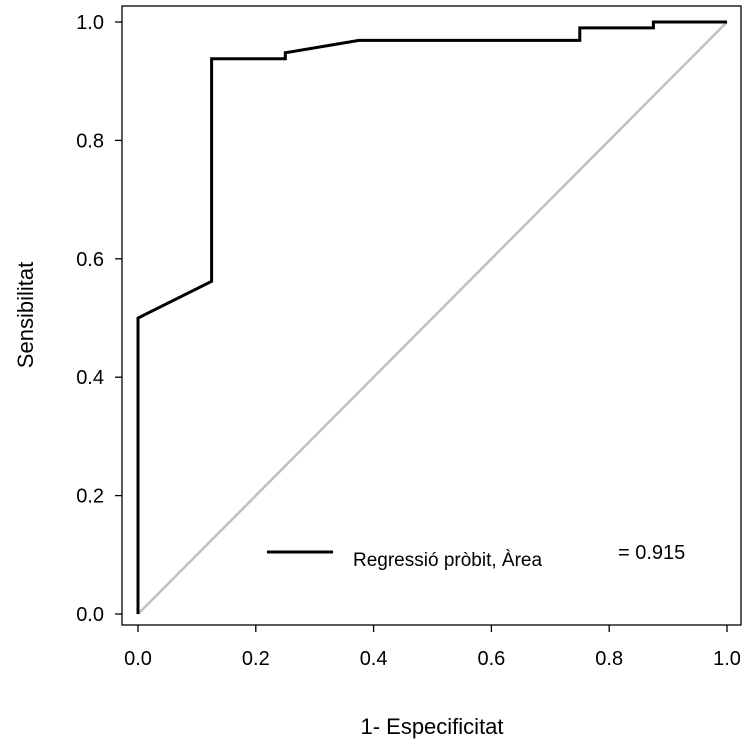 The height and width of the screenshot is (740, 749). I want to click on legend-value: = 0.915, so click(651, 553).